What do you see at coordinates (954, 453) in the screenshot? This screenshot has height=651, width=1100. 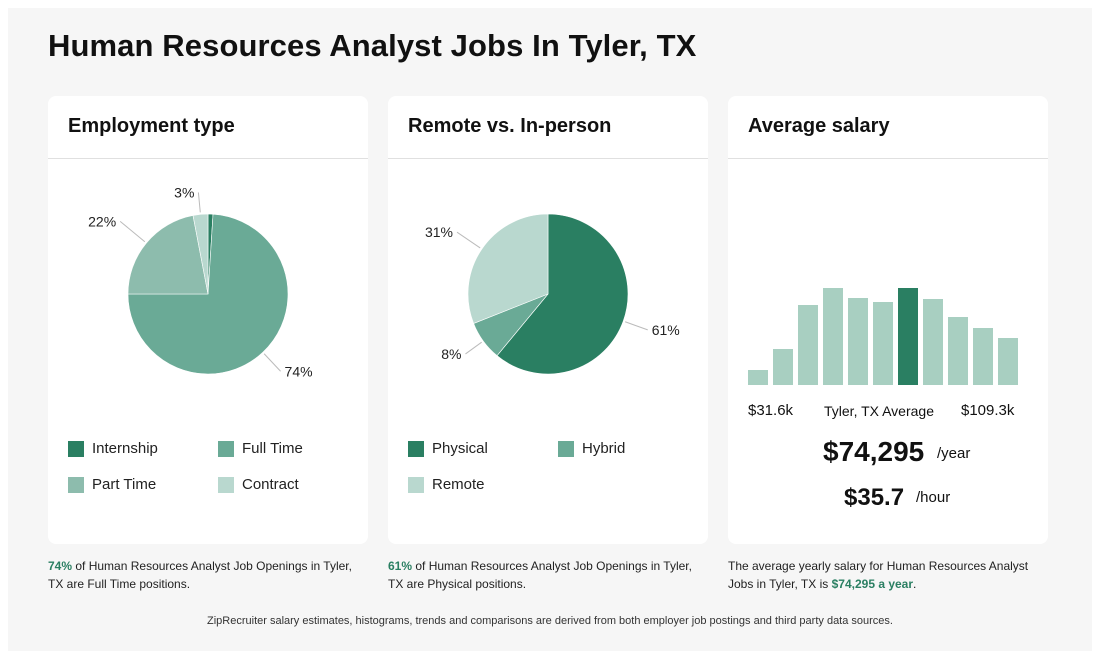 I see `salary-yearly-unit: /year` at bounding box center [954, 453].